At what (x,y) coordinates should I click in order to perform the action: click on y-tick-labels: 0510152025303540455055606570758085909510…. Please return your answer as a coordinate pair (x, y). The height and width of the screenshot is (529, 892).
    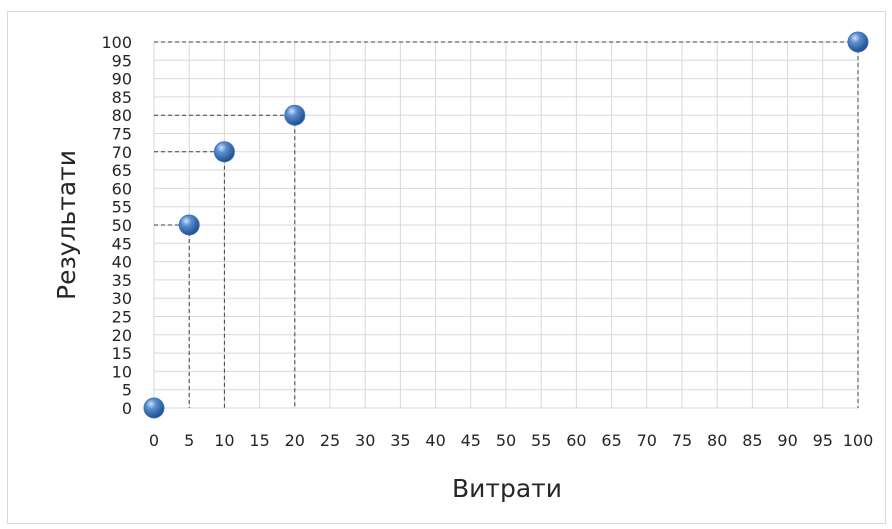
    Looking at the image, I should click on (116, 225).